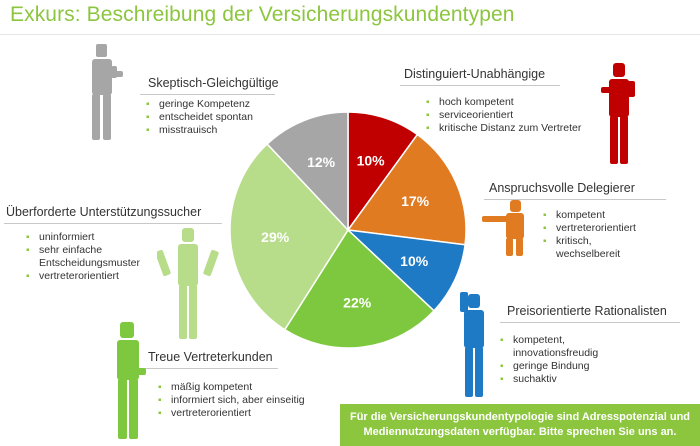  I want to click on segment-rule-ueberforderte, so click(113, 223).